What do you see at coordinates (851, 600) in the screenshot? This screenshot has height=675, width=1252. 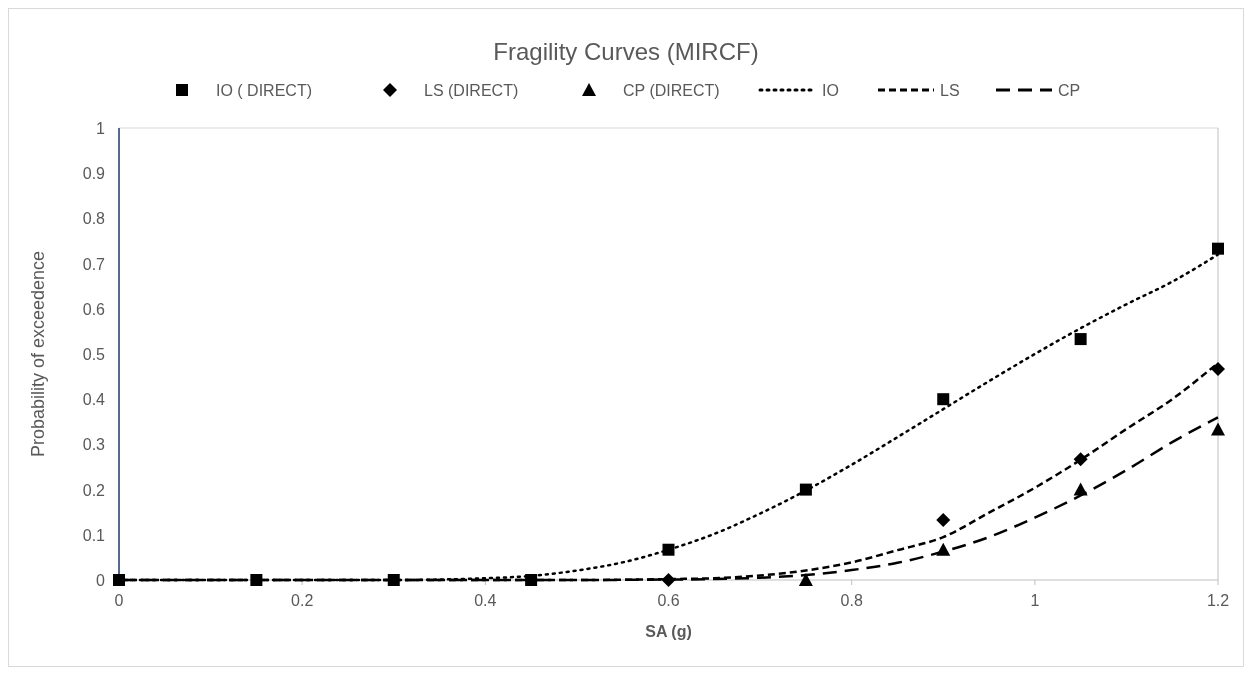 I see `x-tick-label: 0.8` at bounding box center [851, 600].